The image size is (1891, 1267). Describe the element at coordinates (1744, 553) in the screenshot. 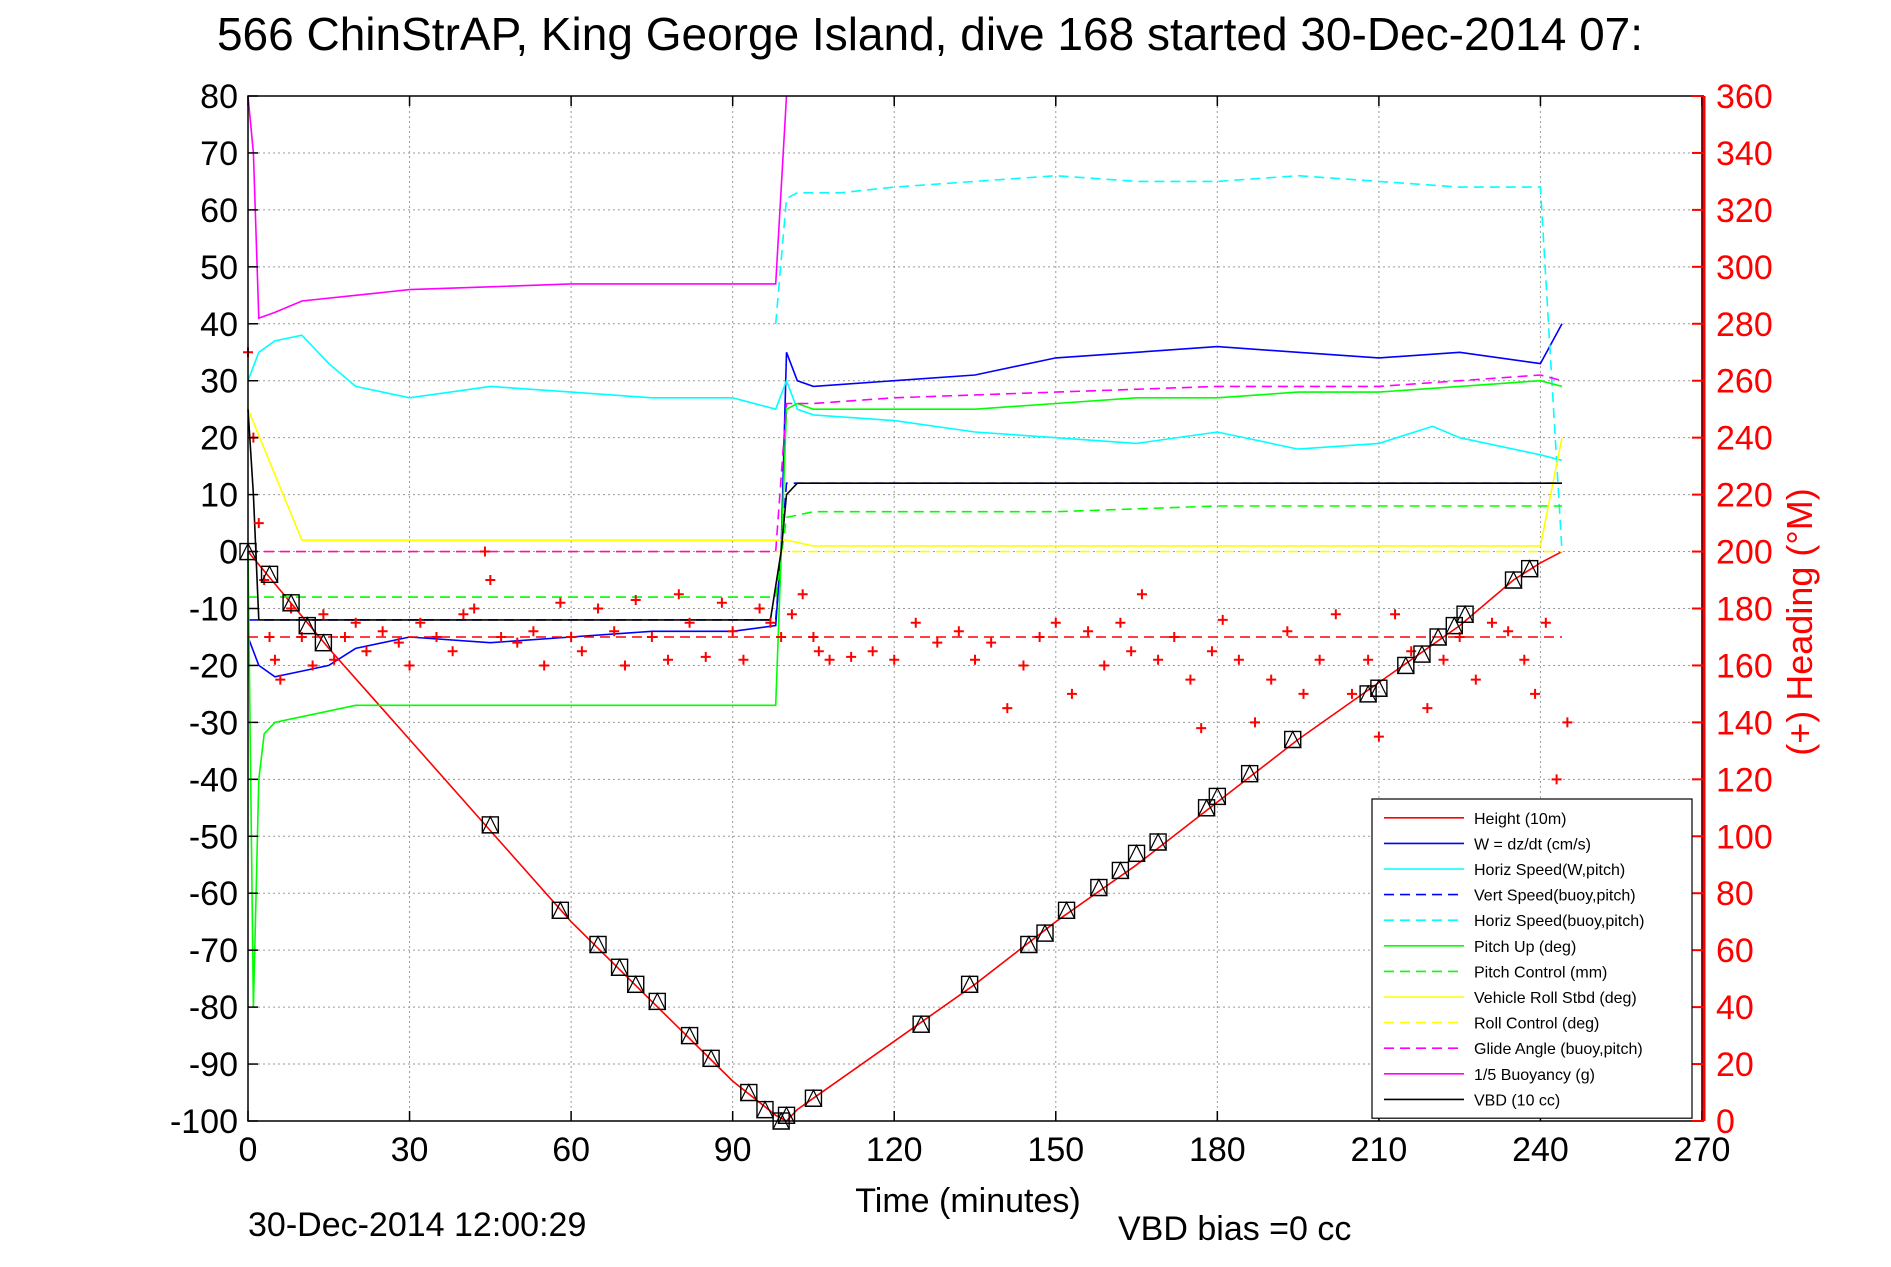

I see `y2-tick-label: 200` at that location.